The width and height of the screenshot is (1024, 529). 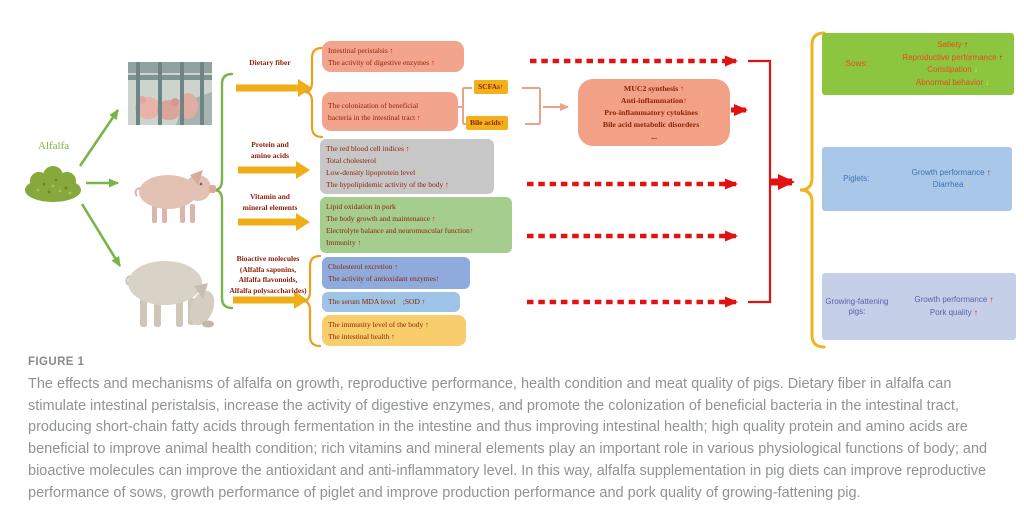 I want to click on category-line: Dietary fiber, so click(x=270, y=62).